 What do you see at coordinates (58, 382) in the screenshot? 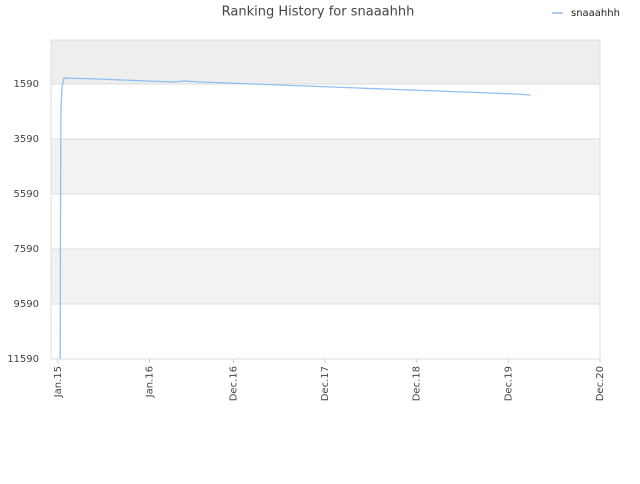
I see `x-tick-label: Jan.15` at bounding box center [58, 382].